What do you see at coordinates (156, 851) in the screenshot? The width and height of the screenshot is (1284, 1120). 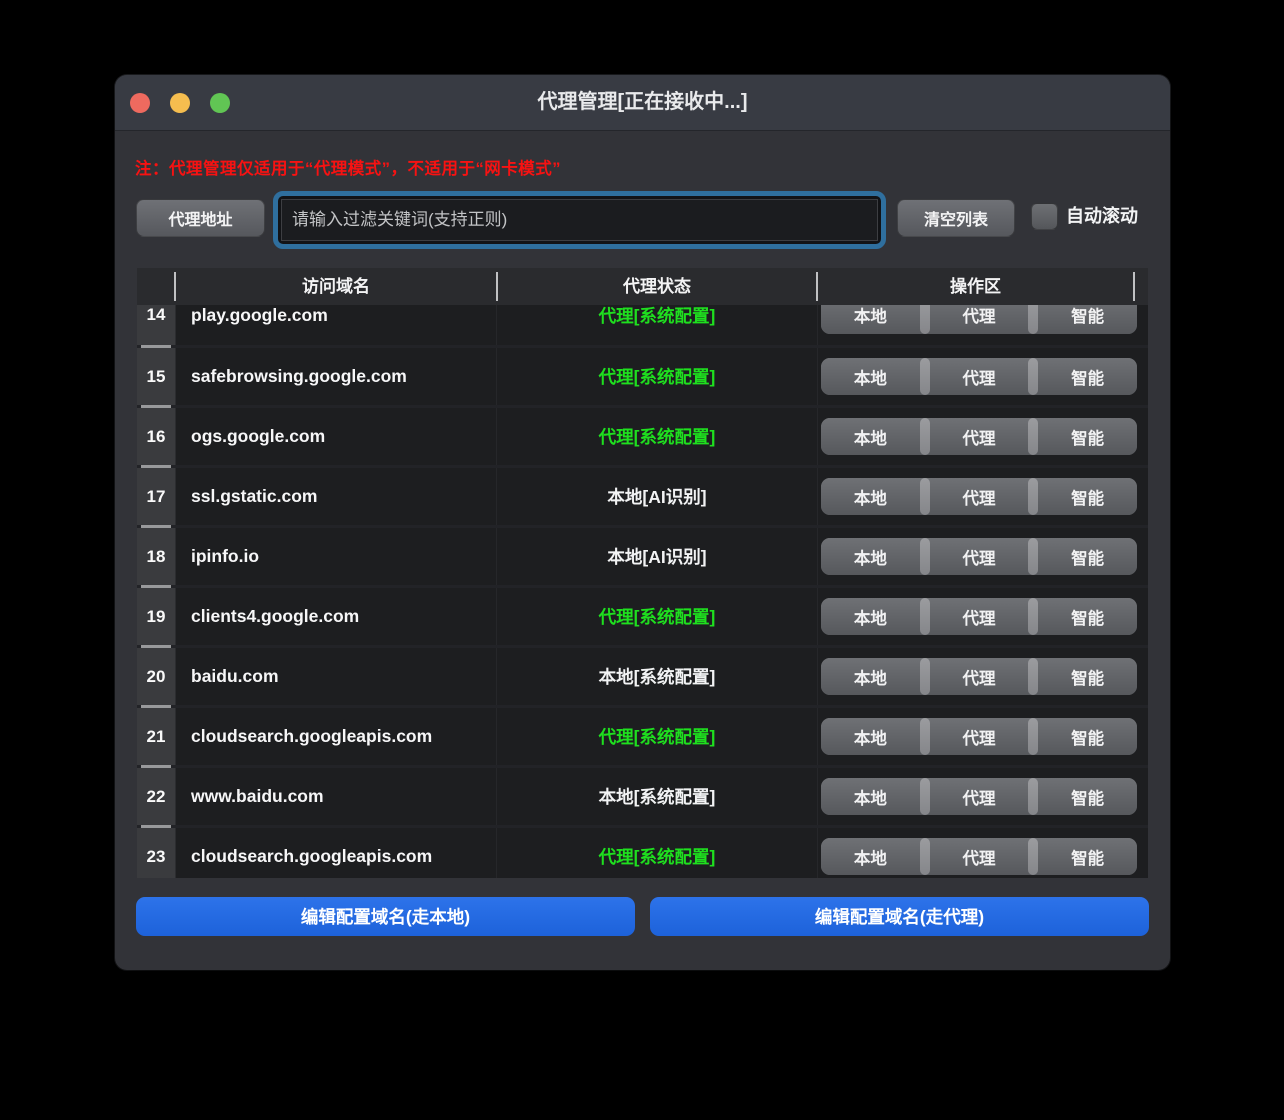 I see `row-index: 23` at bounding box center [156, 851].